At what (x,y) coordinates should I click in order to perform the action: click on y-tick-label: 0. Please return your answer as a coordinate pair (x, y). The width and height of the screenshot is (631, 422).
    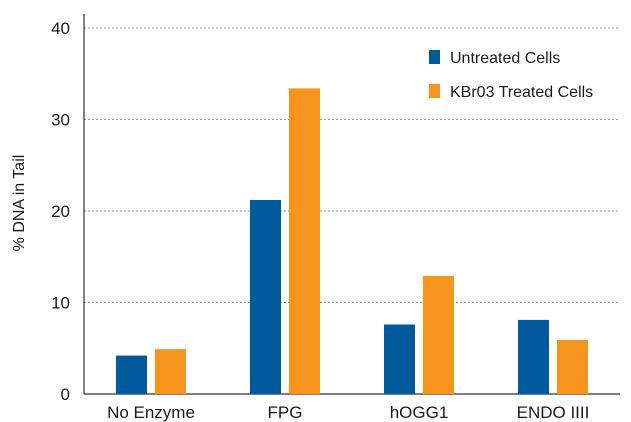
    Looking at the image, I should click on (65, 394).